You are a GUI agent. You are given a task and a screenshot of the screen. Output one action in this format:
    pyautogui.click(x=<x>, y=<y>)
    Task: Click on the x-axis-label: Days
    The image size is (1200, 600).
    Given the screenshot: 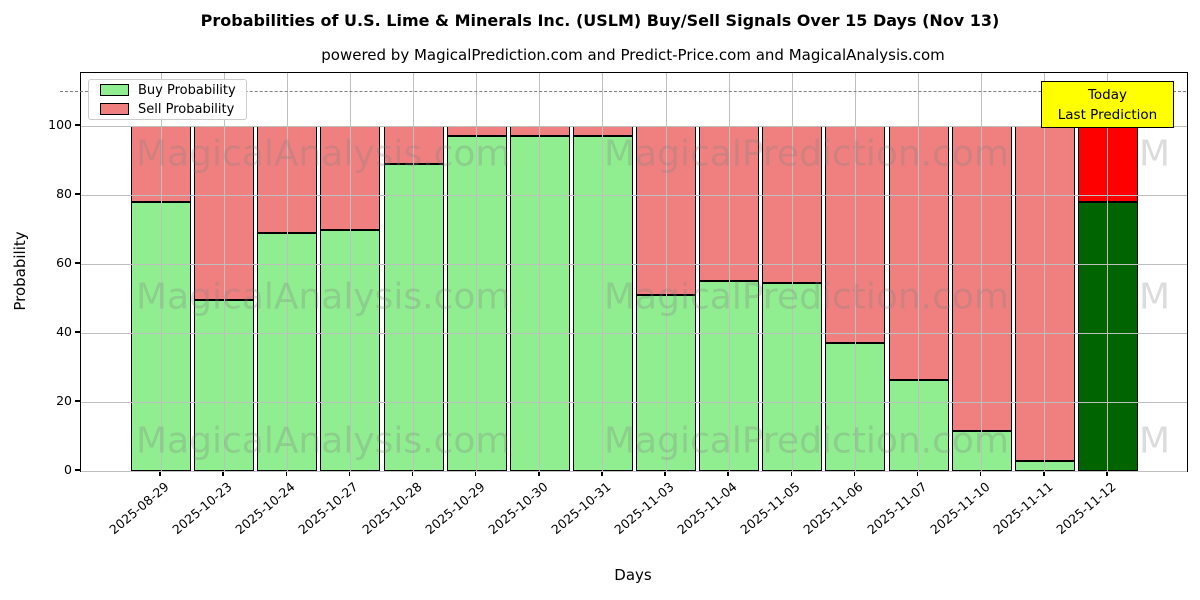 What is the action you would take?
    pyautogui.click(x=633, y=575)
    